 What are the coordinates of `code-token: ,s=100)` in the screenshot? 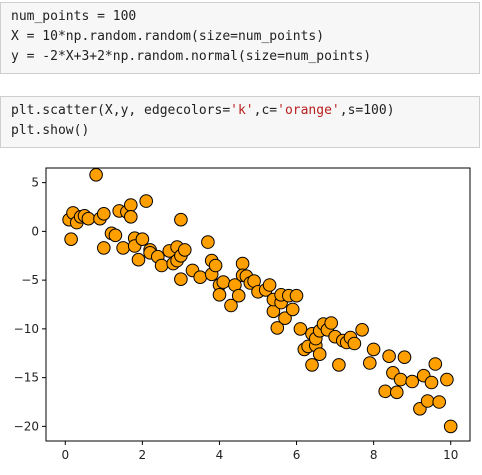 It's located at (367, 110).